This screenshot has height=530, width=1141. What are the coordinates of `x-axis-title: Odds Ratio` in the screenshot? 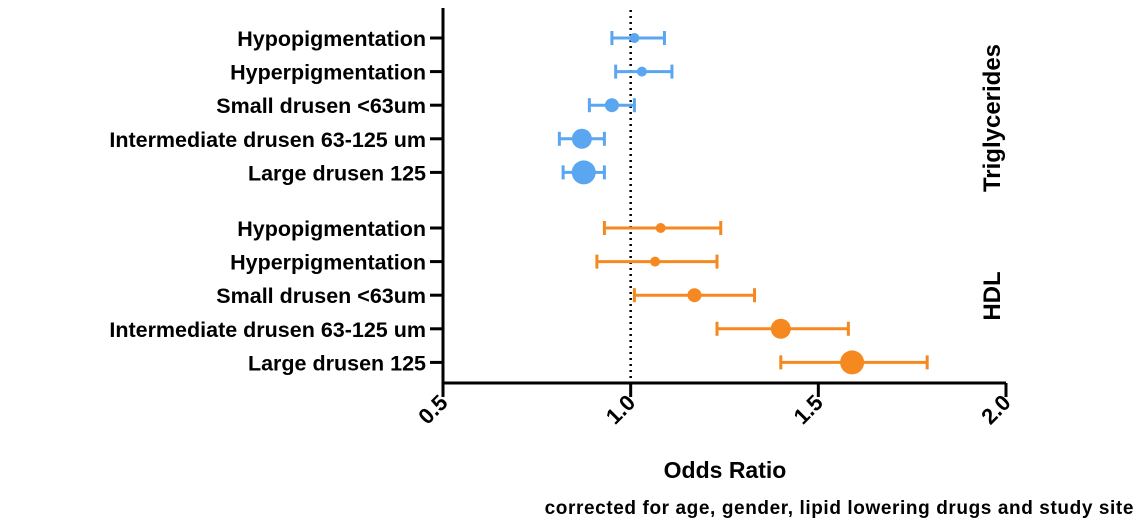 It's located at (725, 470).